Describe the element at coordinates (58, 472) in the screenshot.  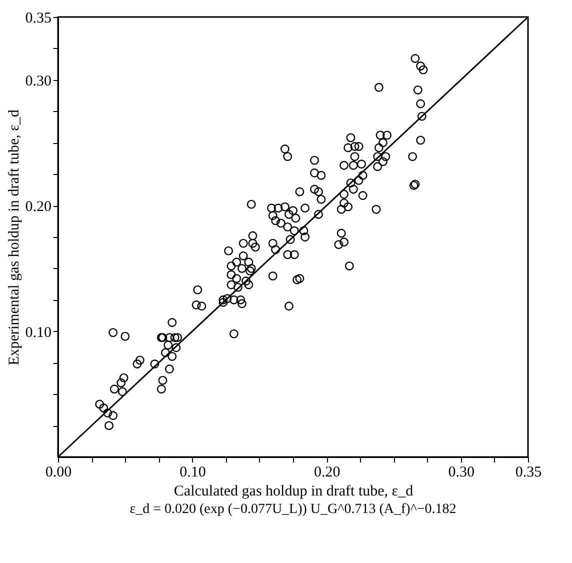
I see `x-tick-label: 0.00` at that location.